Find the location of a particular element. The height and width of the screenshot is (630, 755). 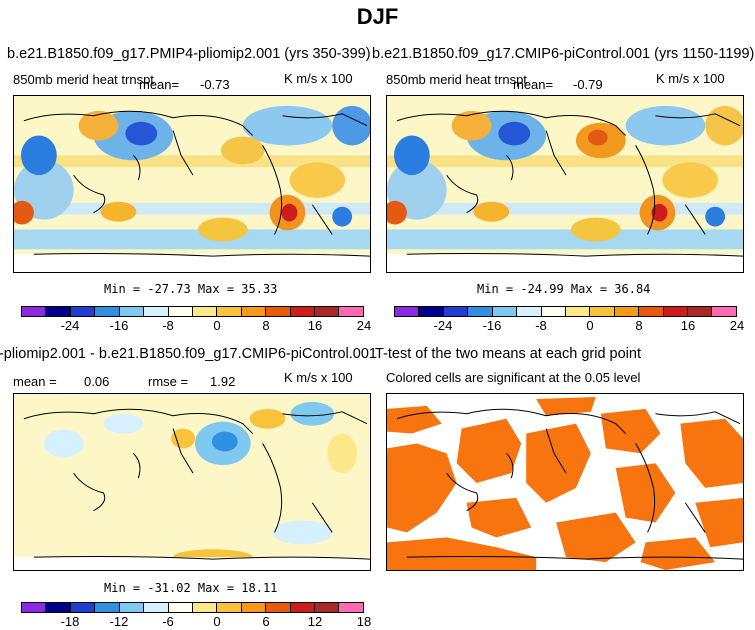

colorbar-bottom-left is located at coordinates (192, 607).